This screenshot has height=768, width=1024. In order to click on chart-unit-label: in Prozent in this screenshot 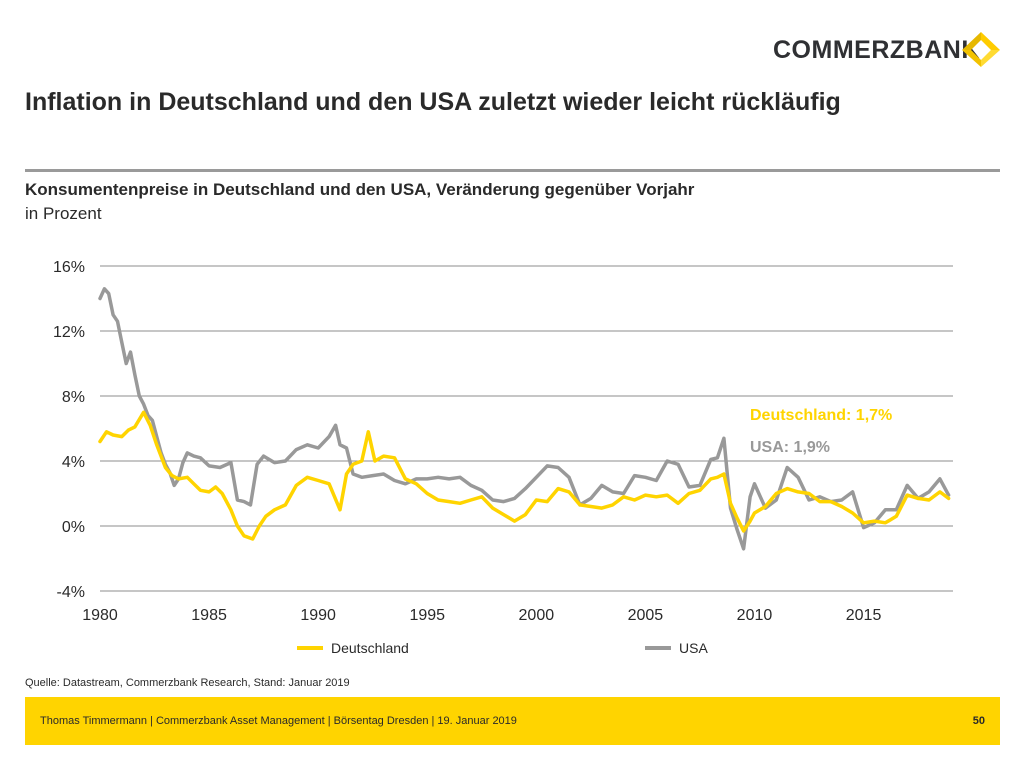, I will do `click(63, 213)`.